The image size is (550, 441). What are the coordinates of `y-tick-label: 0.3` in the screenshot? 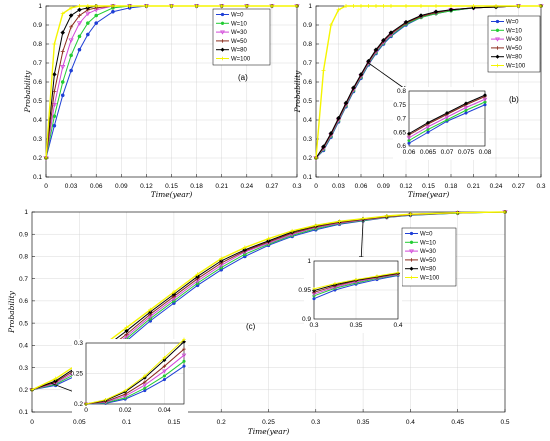 It's located at (37, 139).